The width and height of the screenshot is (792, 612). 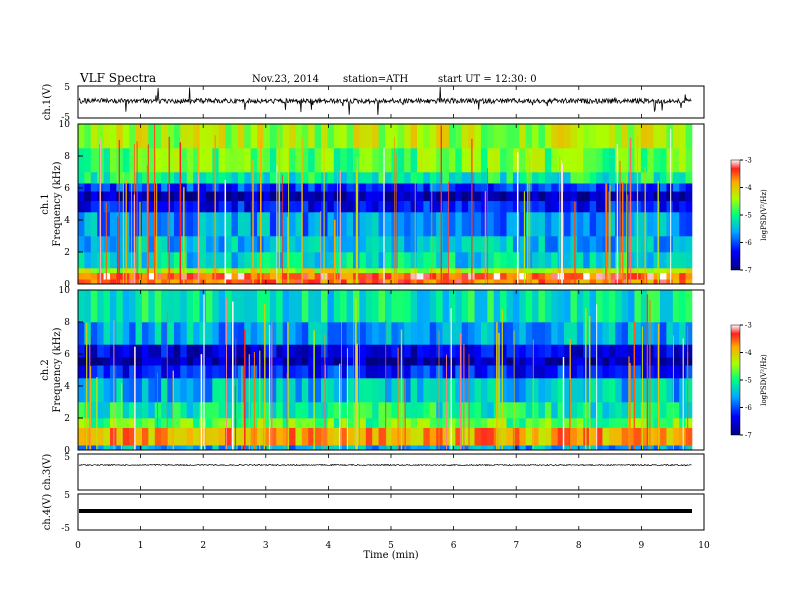 I want to click on ch2-colorbar-label: logPSD(V²/Hz), so click(x=764, y=380).